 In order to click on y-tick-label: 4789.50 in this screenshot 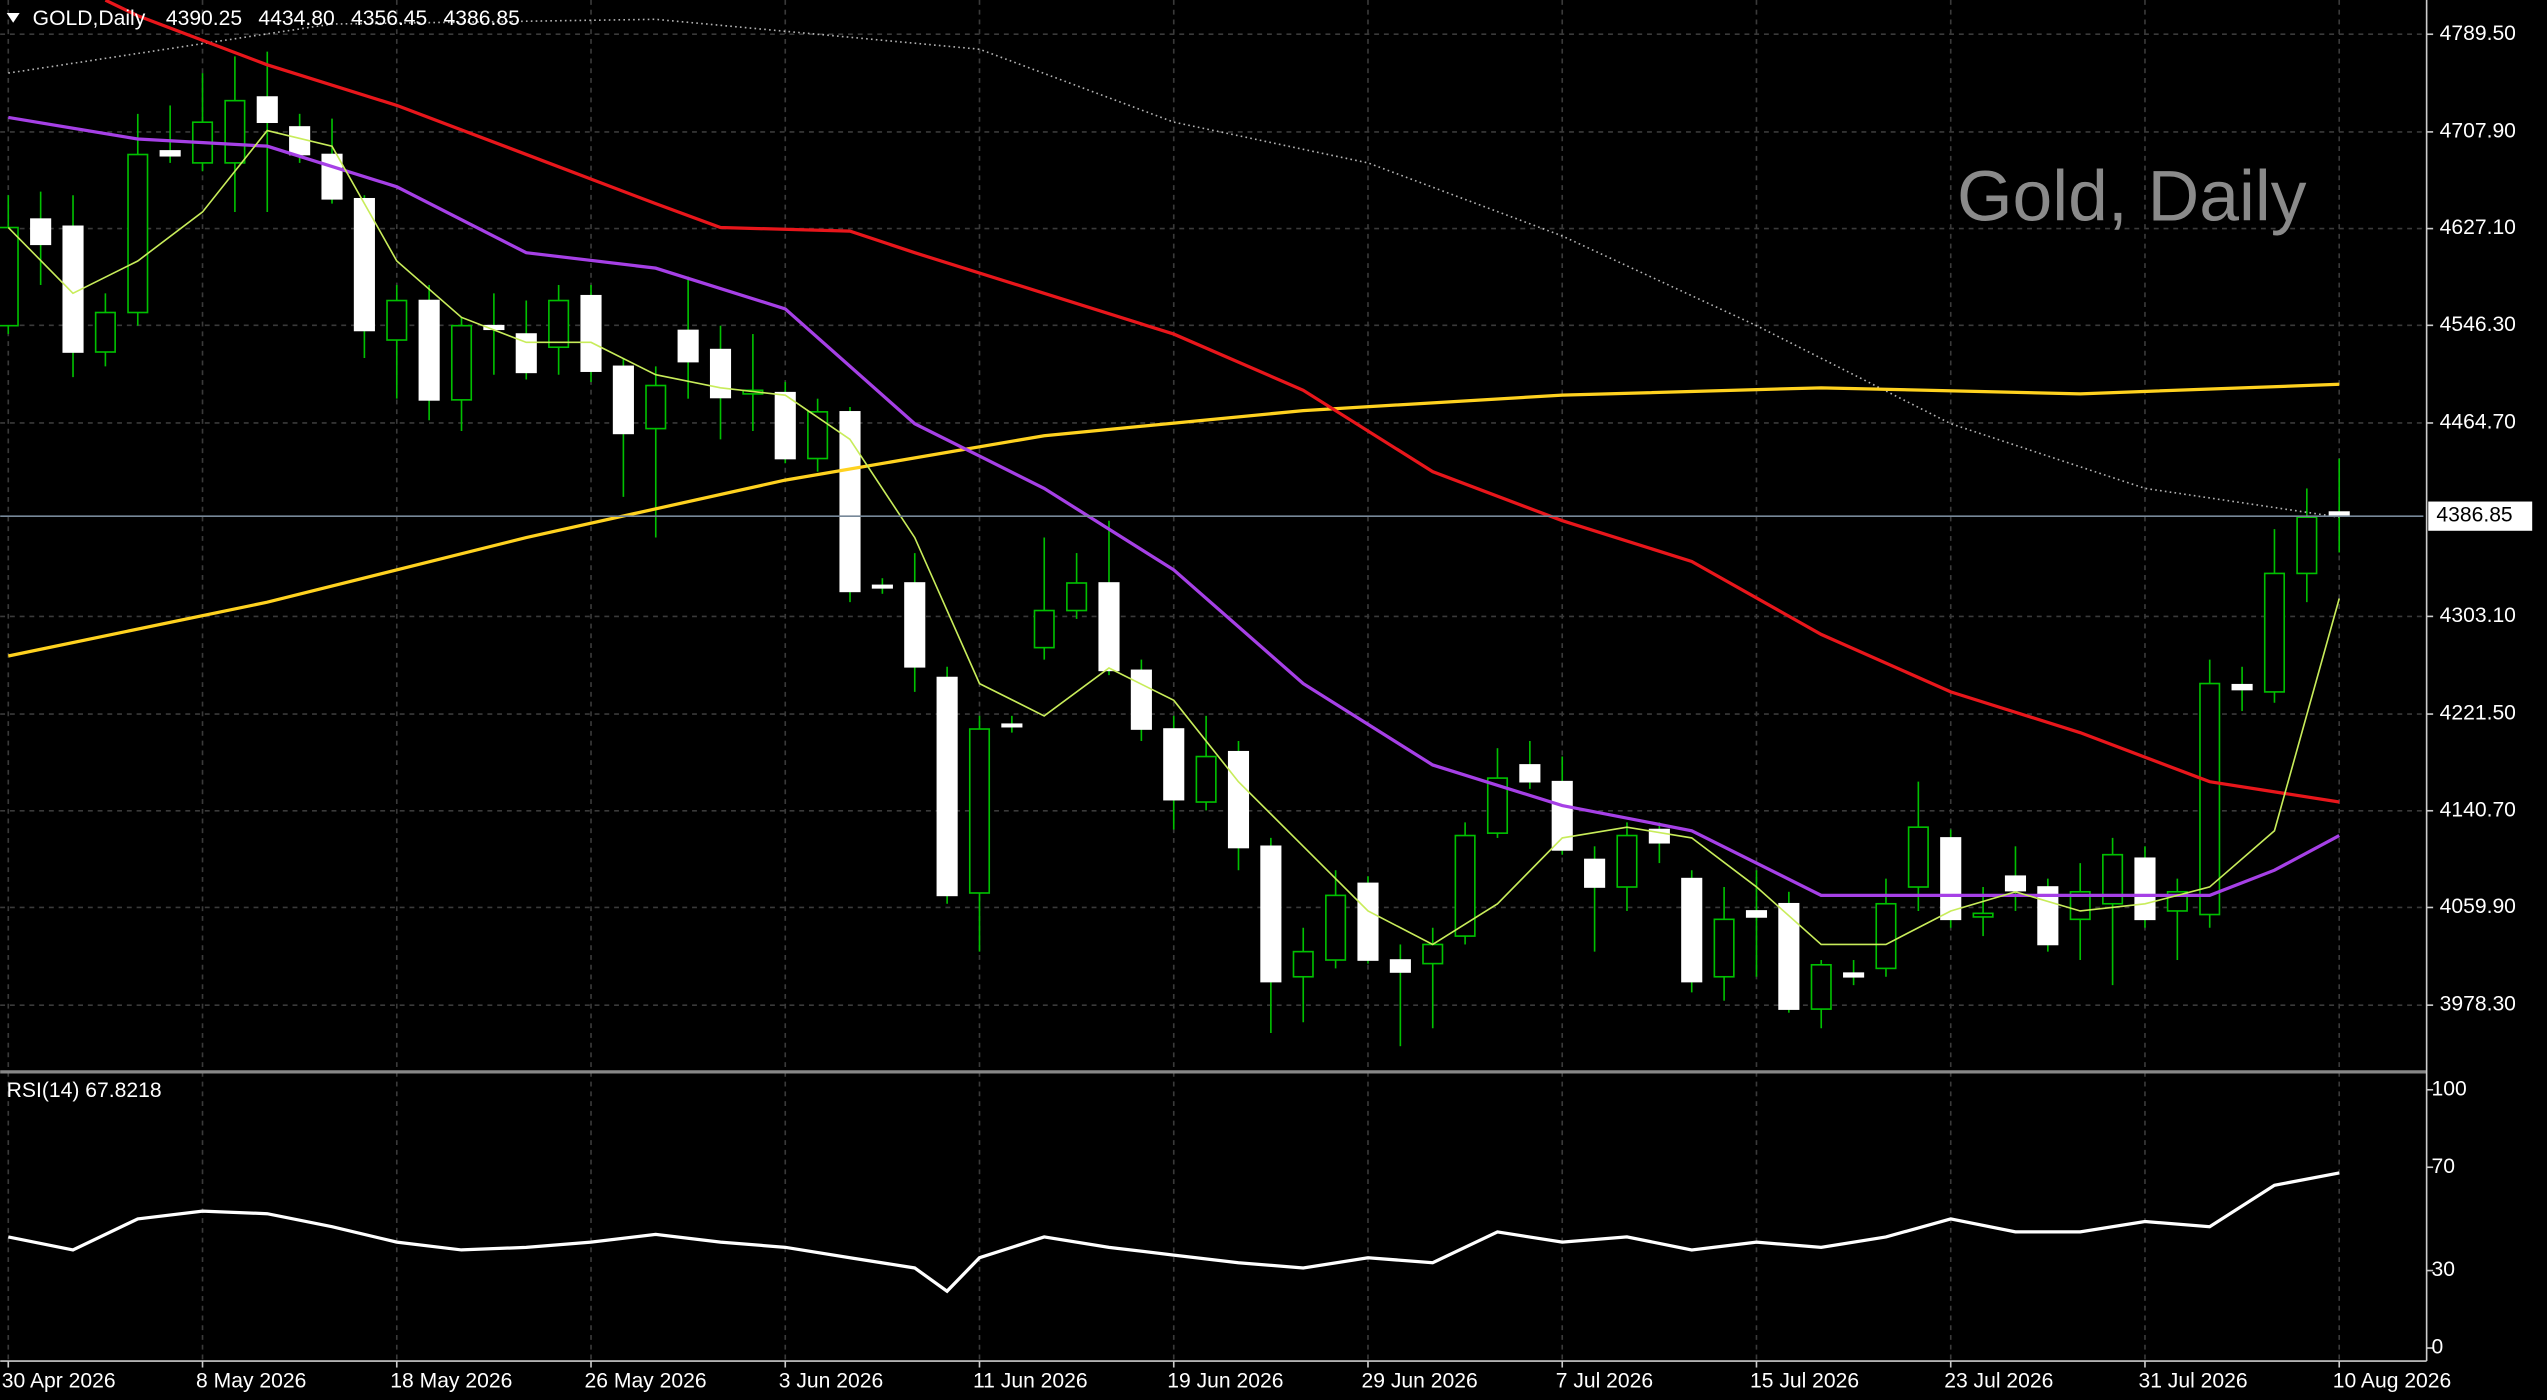, I will do `click(2478, 33)`.